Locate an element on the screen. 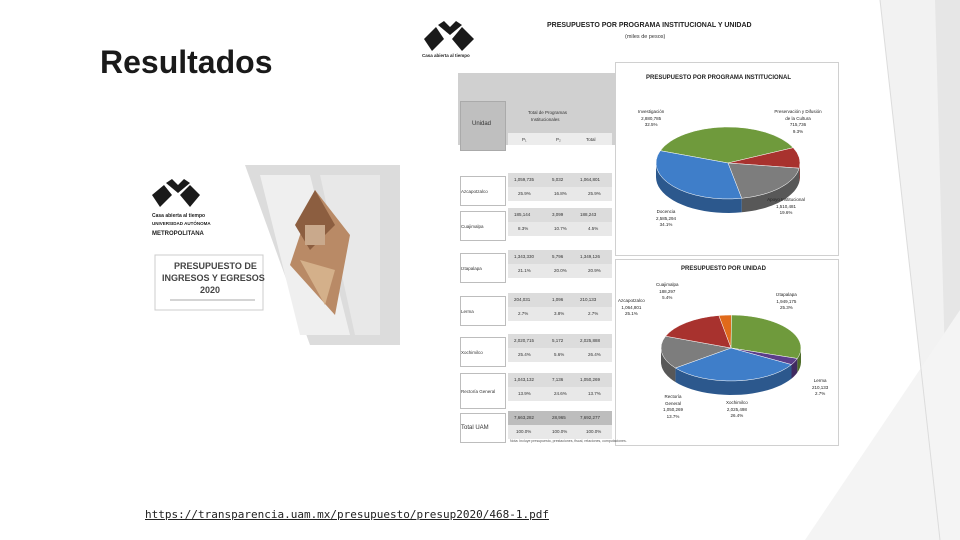 Image resolution: width=960 pixels, height=540 pixels. value-cell: 1,043,132 is located at coordinates (524, 379).